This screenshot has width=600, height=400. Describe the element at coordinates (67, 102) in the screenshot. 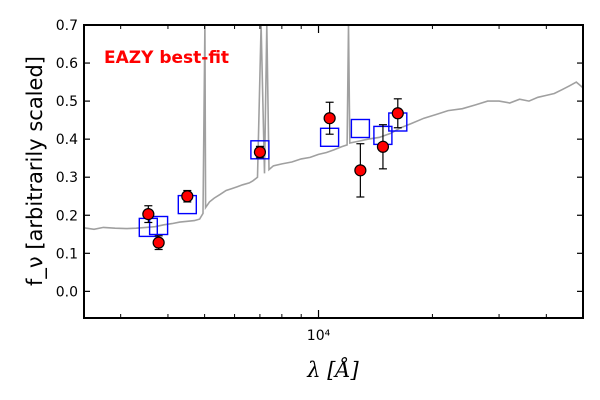

I see `y-tick-label: 0.5` at that location.